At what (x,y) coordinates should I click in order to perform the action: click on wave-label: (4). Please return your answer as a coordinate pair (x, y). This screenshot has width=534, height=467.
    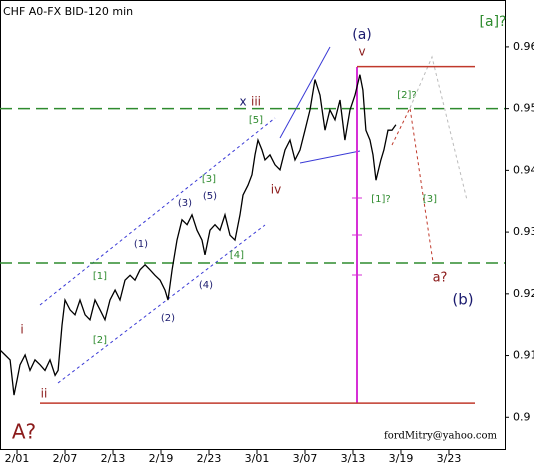
    Looking at the image, I should click on (206, 285).